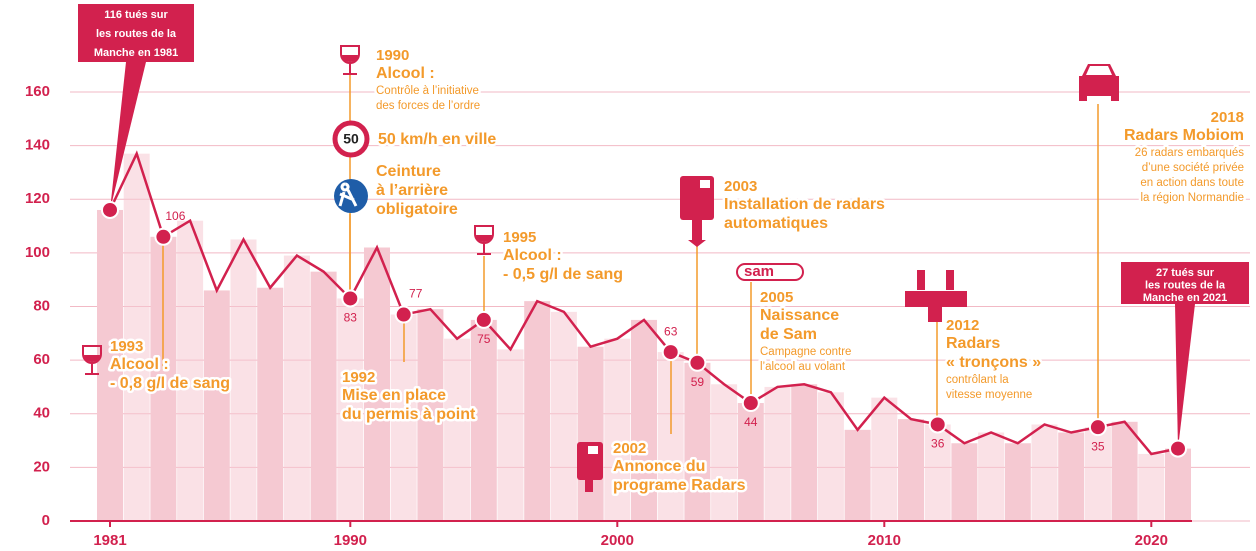 Image resolution: width=1256 pixels, height=551 pixels. I want to click on annotation-year: 1995, so click(519, 237).